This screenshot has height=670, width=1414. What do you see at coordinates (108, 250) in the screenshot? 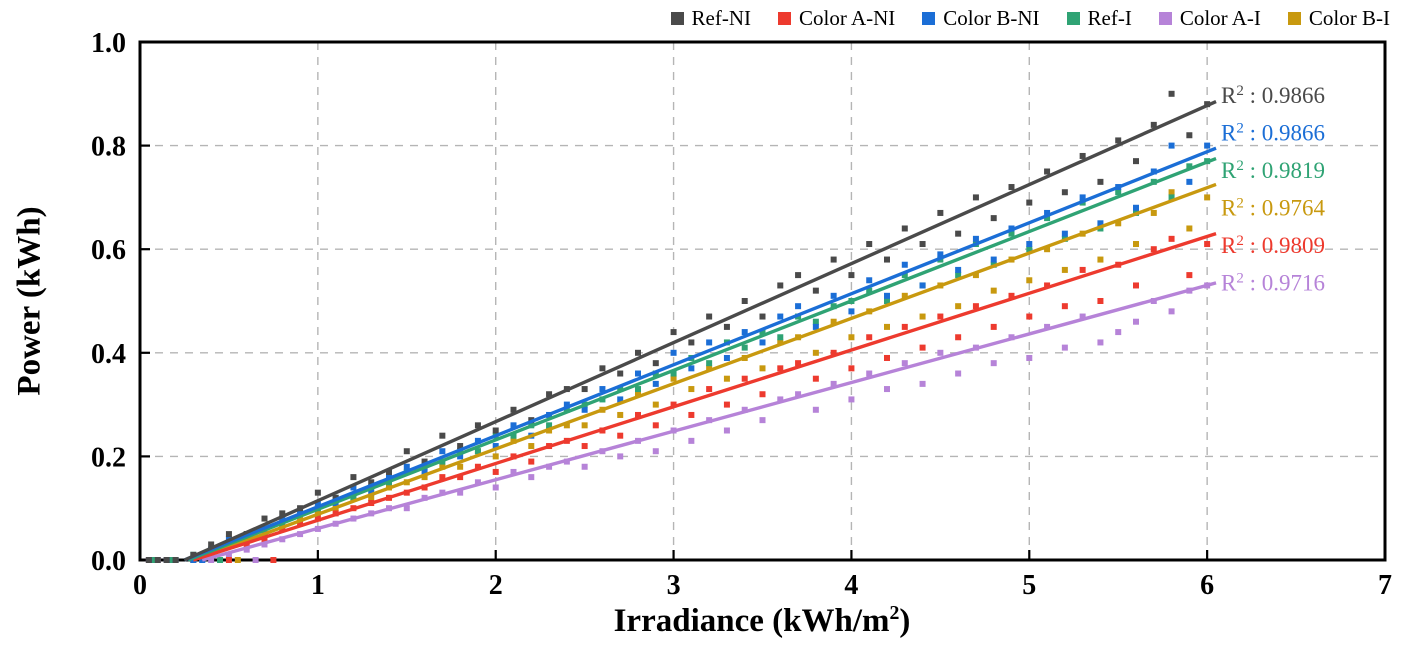
I see `y-tick-label: 0.6` at bounding box center [108, 250].